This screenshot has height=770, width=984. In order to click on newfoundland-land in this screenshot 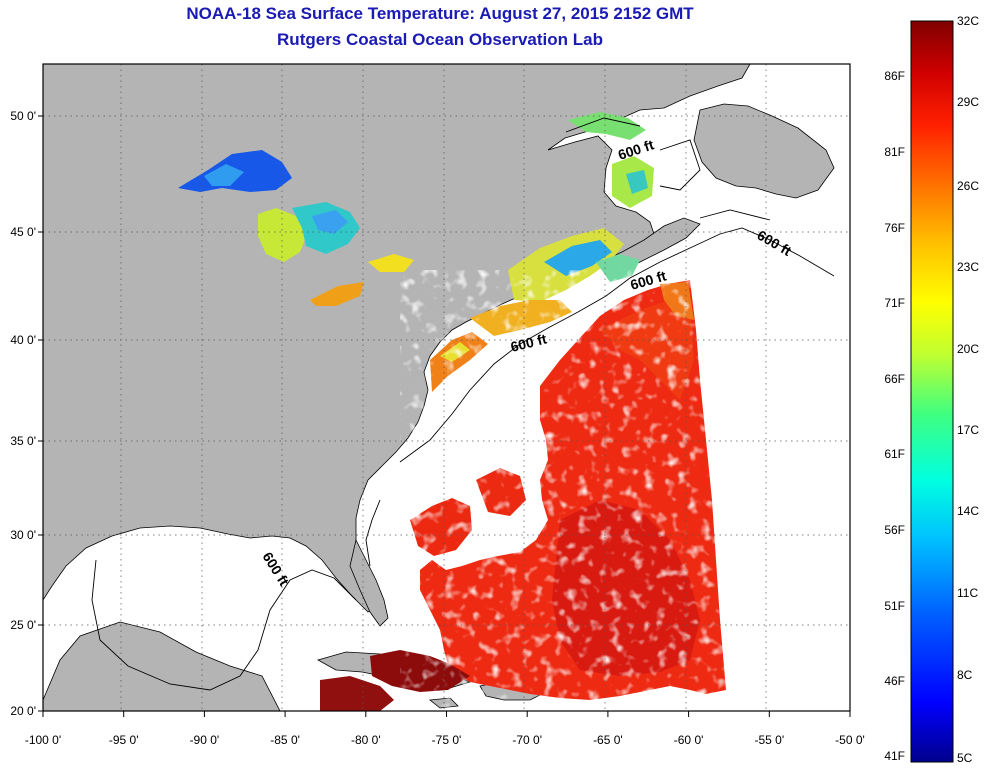, I will do `click(764, 151)`.